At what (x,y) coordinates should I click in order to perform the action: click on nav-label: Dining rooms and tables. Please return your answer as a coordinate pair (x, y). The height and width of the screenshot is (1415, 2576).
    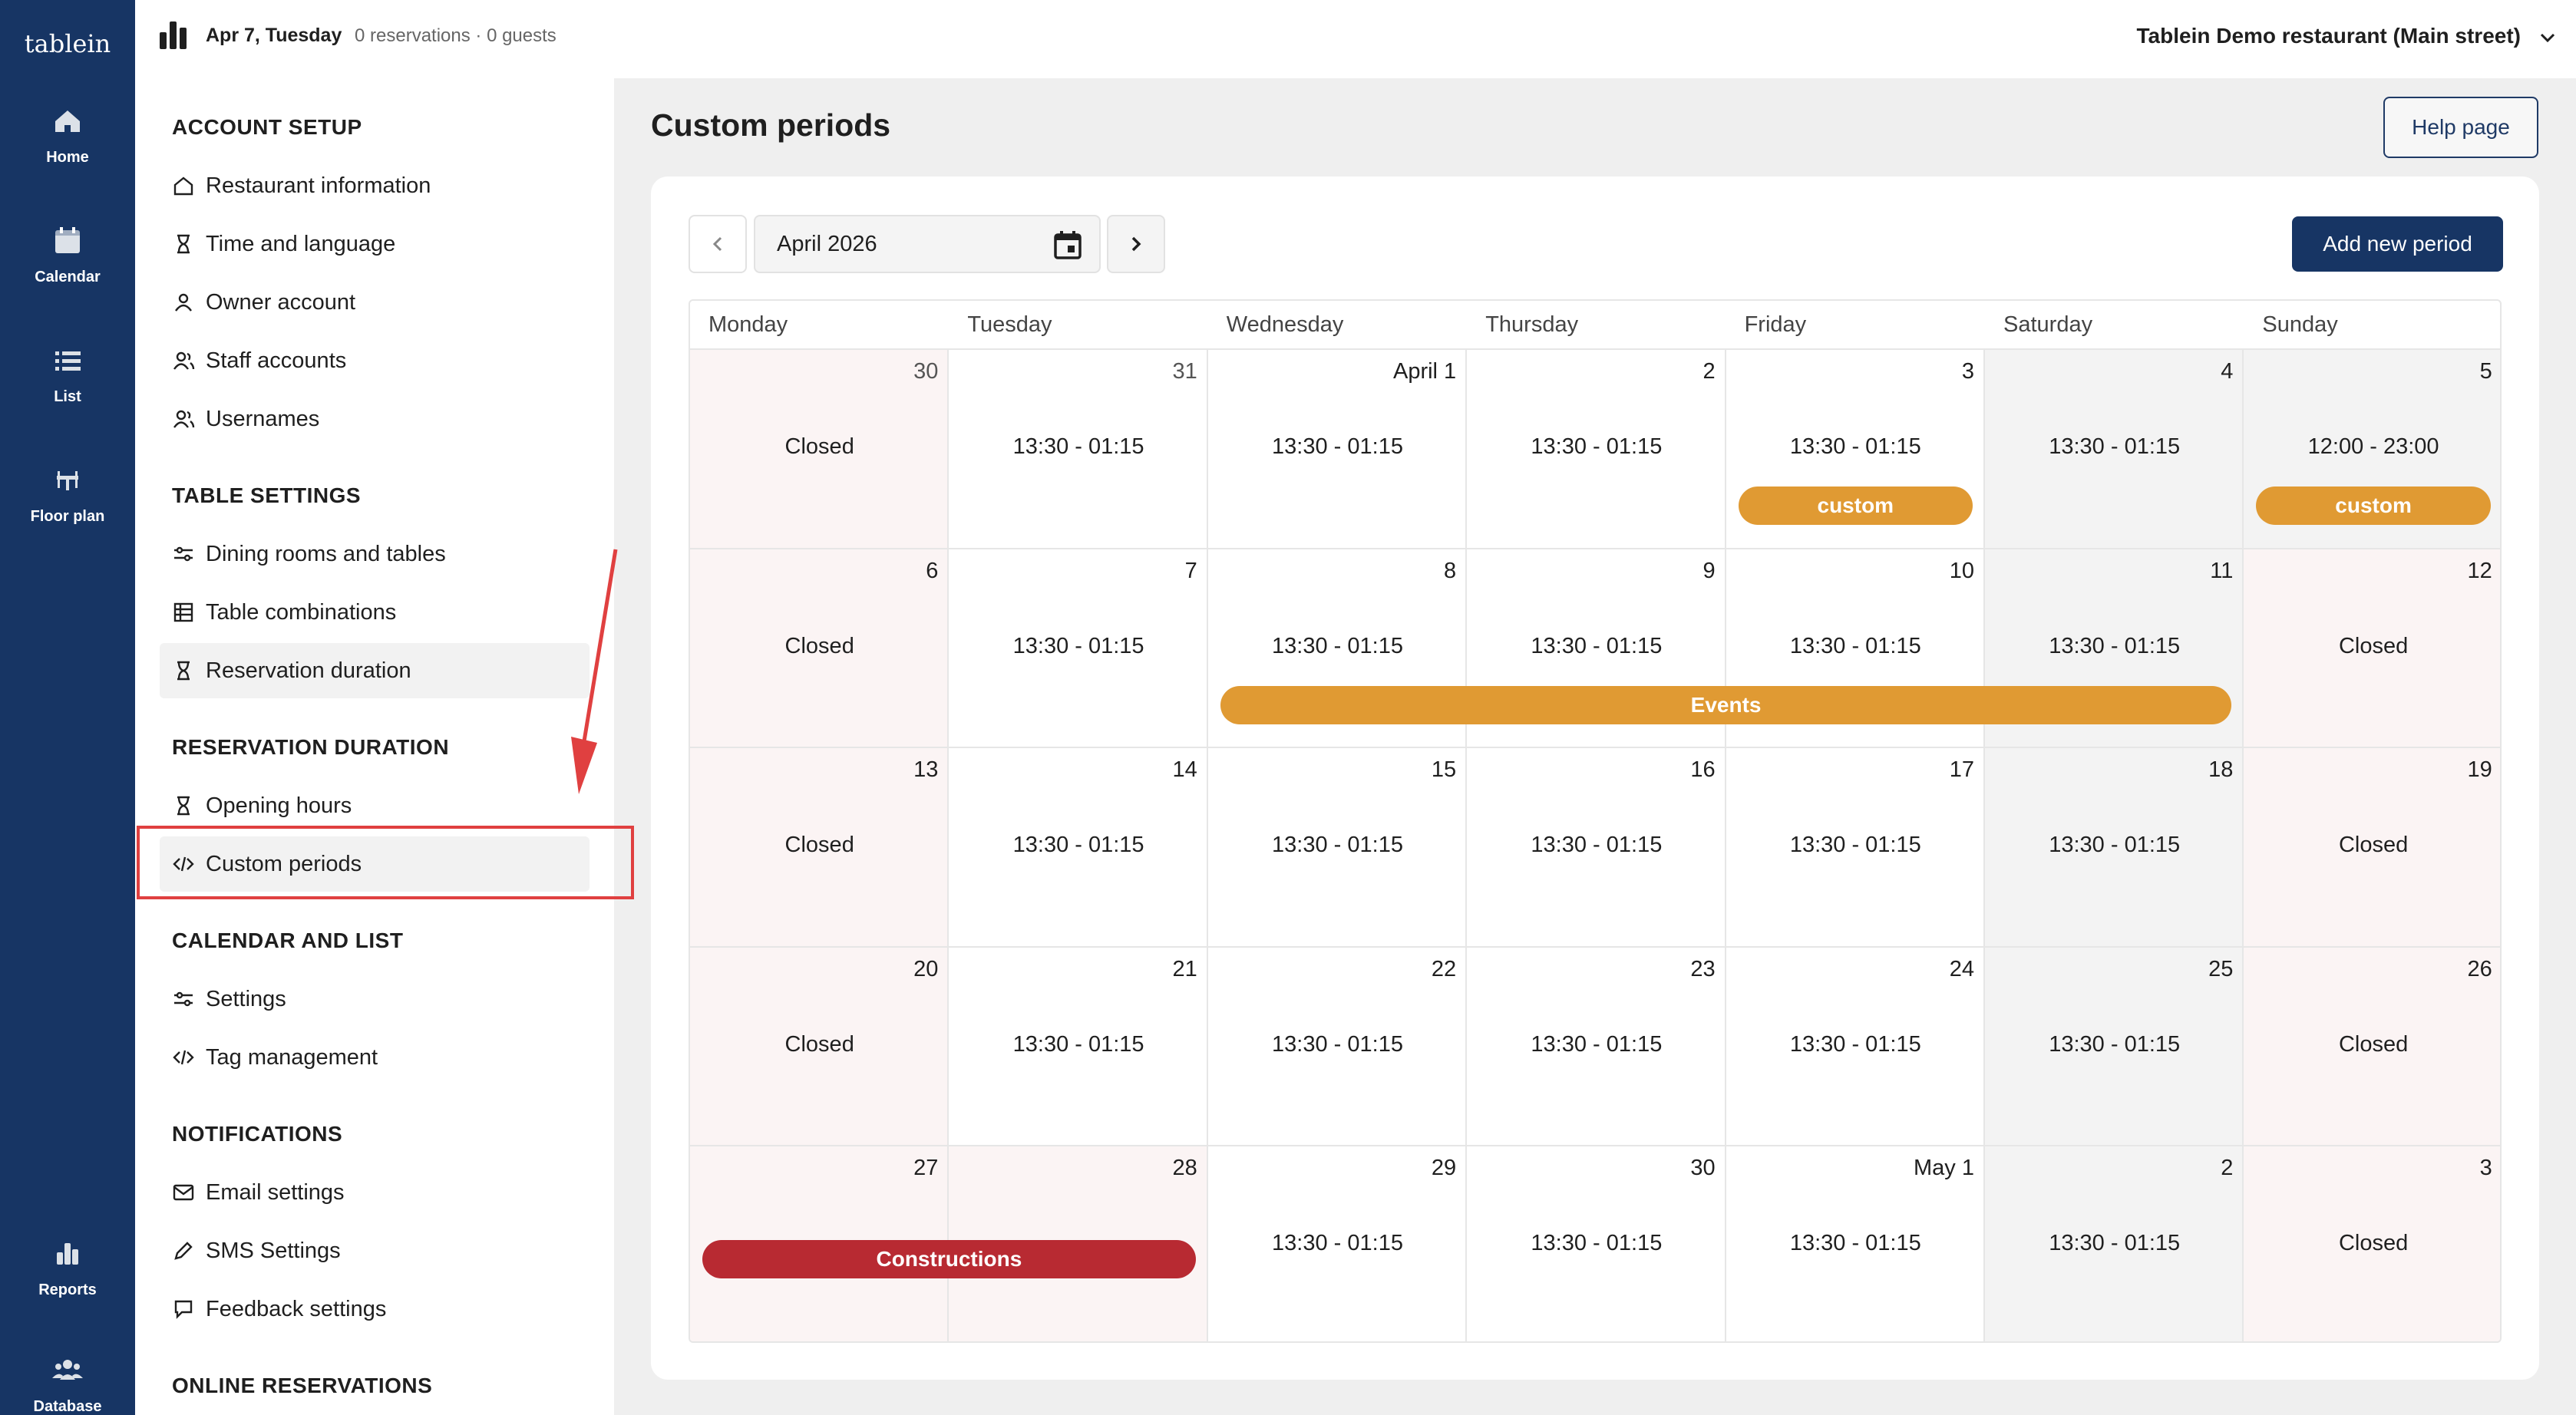
    Looking at the image, I should click on (326, 553).